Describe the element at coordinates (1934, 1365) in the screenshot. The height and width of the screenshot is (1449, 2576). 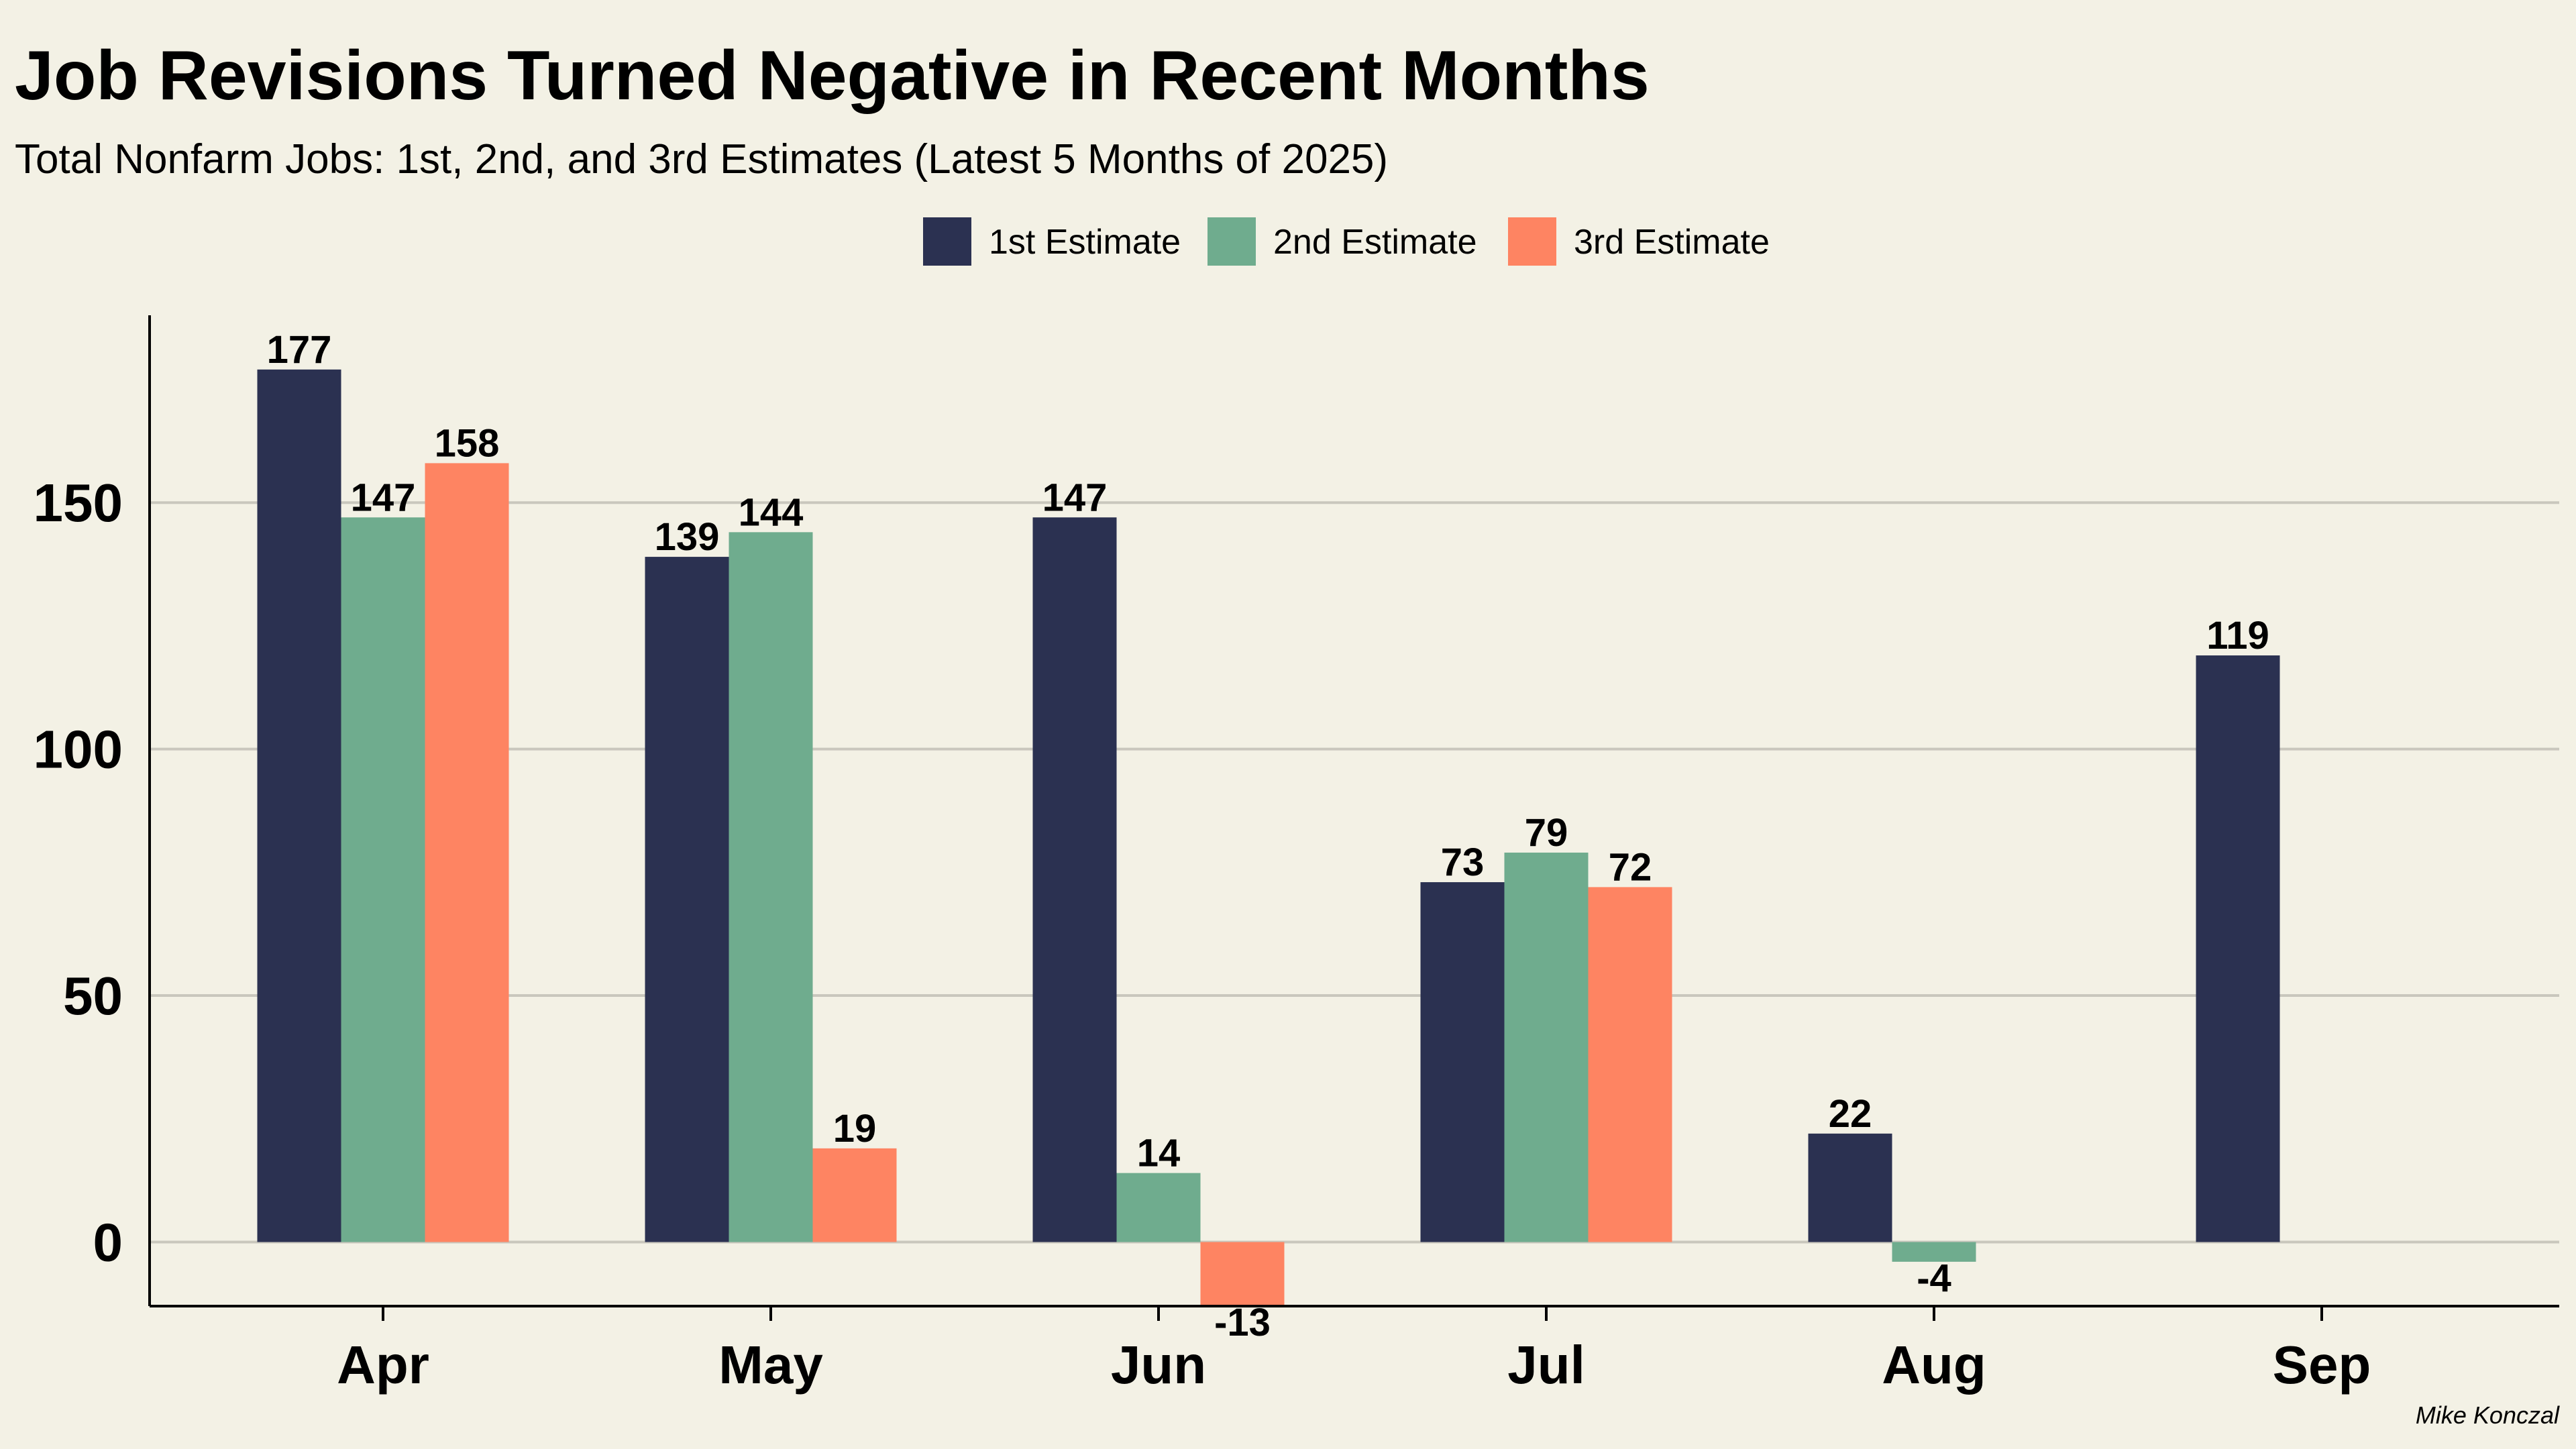
I see `x-tick-label: Aug` at that location.